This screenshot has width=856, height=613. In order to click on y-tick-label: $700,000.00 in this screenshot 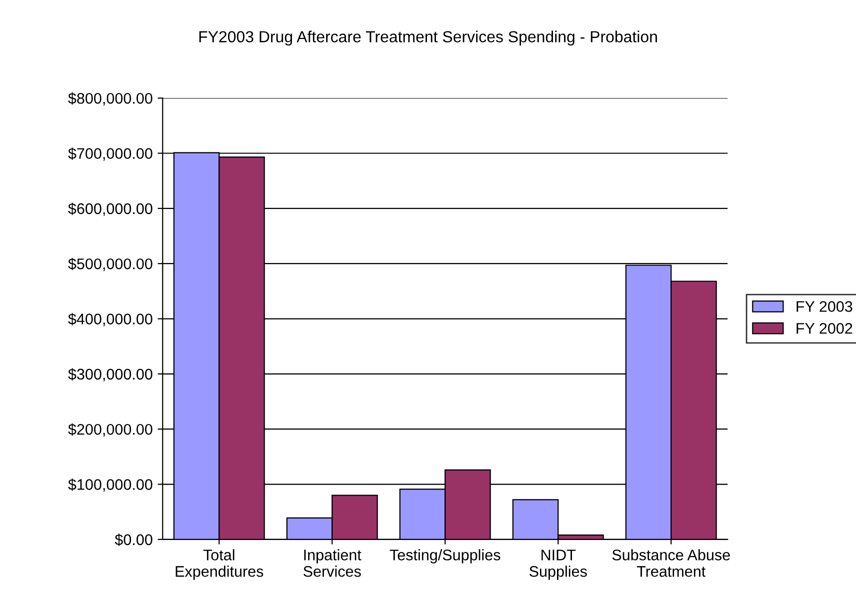, I will do `click(110, 154)`.